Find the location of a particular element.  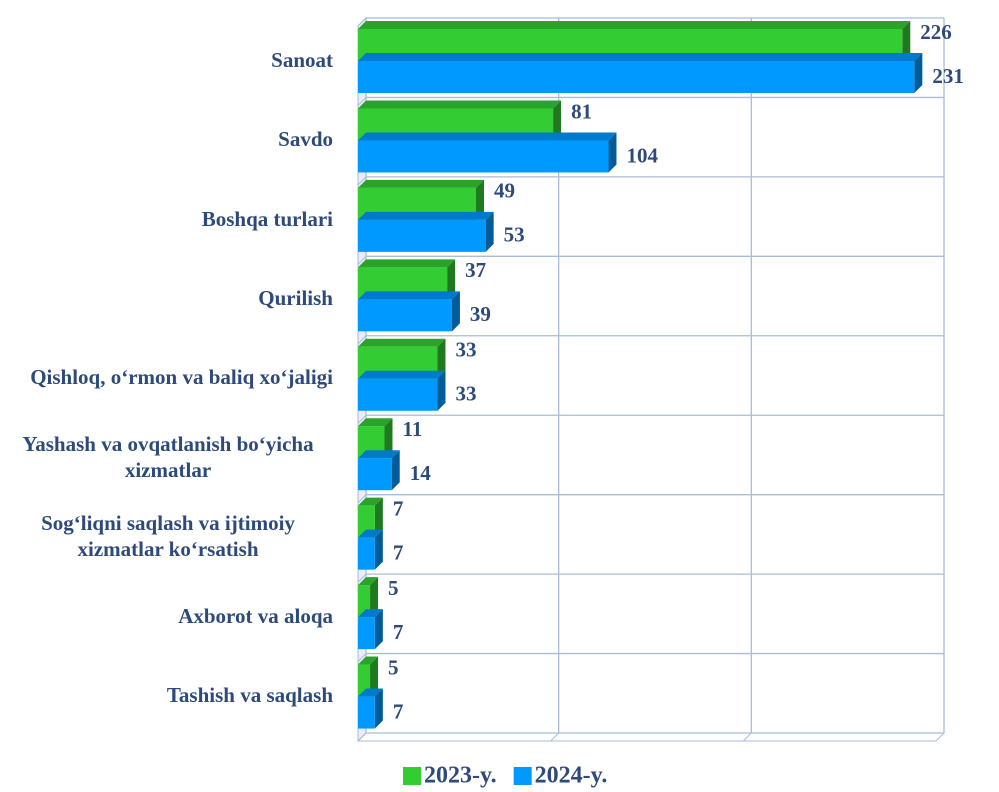

category-label: Savdo is located at coordinates (168, 138).